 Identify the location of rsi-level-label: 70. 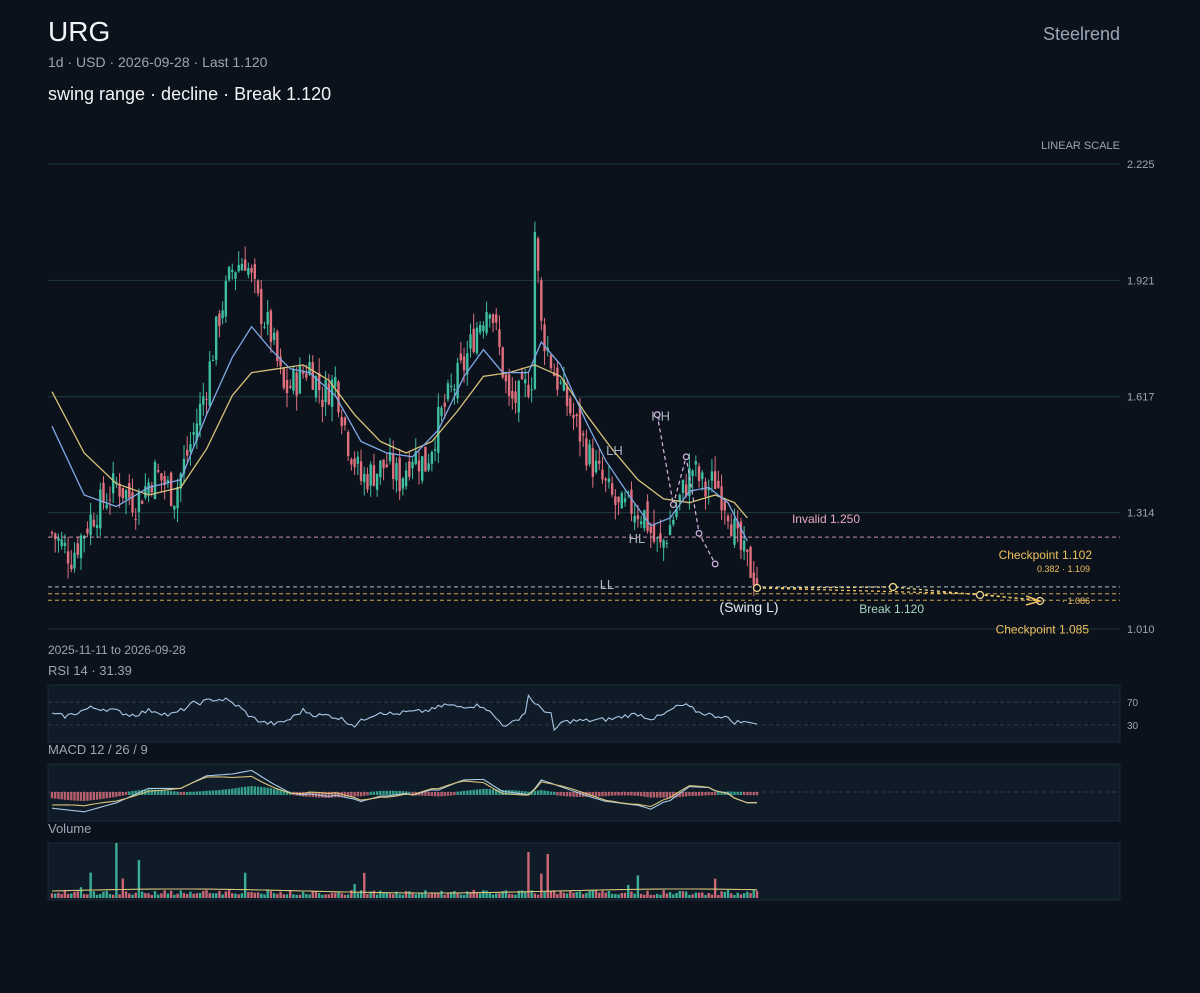
(1133, 703).